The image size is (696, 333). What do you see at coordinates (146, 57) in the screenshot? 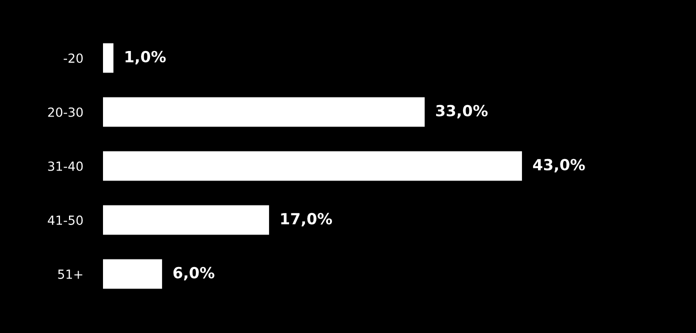
I see `data-label: 1,0%` at bounding box center [146, 57].